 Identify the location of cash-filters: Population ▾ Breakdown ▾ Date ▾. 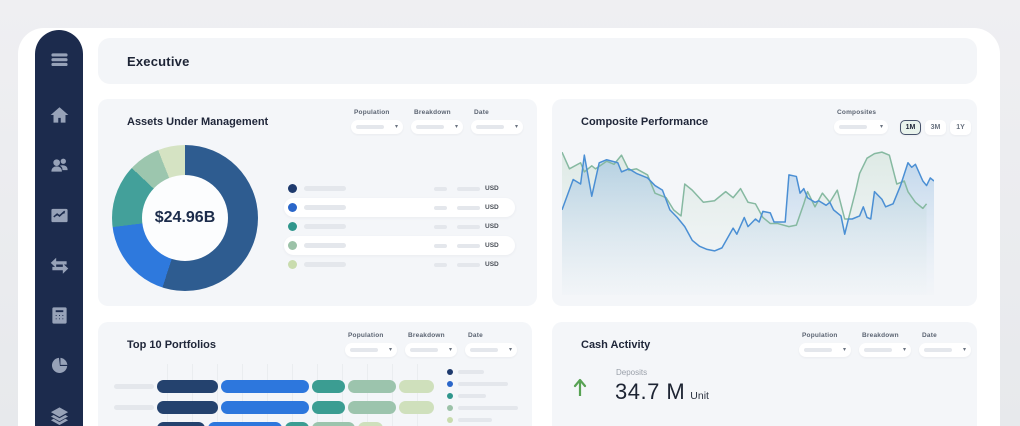
(885, 344).